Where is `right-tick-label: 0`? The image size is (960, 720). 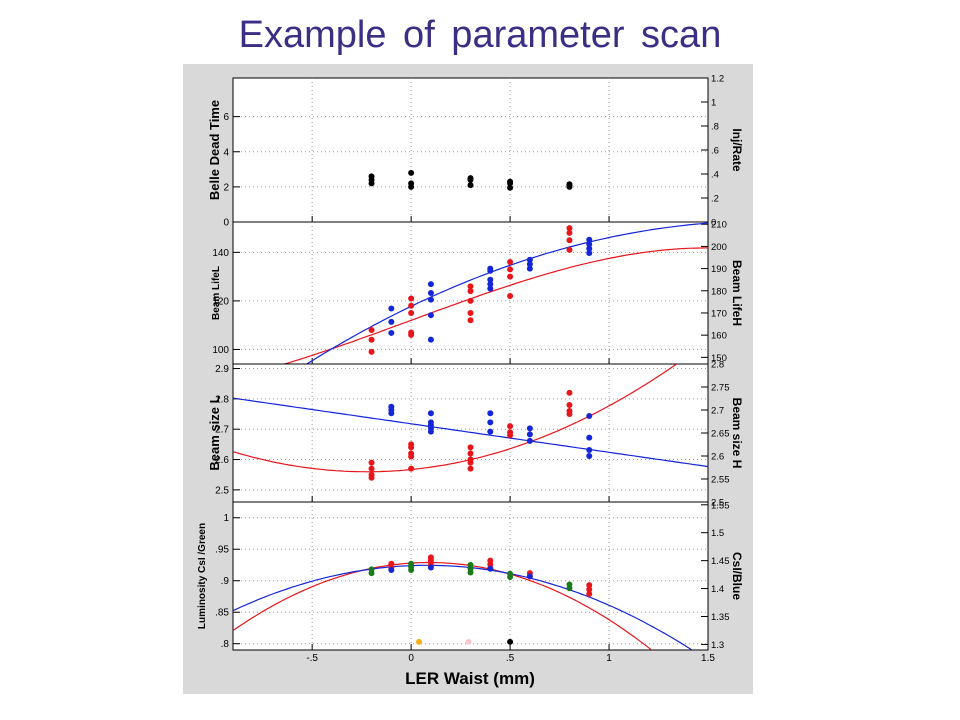 right-tick-label: 0 is located at coordinates (713, 223).